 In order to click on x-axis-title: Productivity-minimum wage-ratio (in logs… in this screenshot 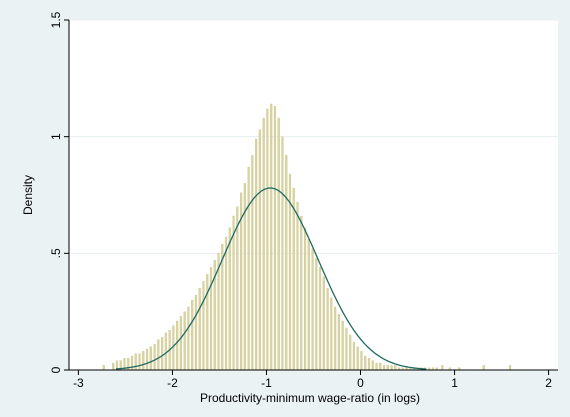, I will do `click(310, 398)`.